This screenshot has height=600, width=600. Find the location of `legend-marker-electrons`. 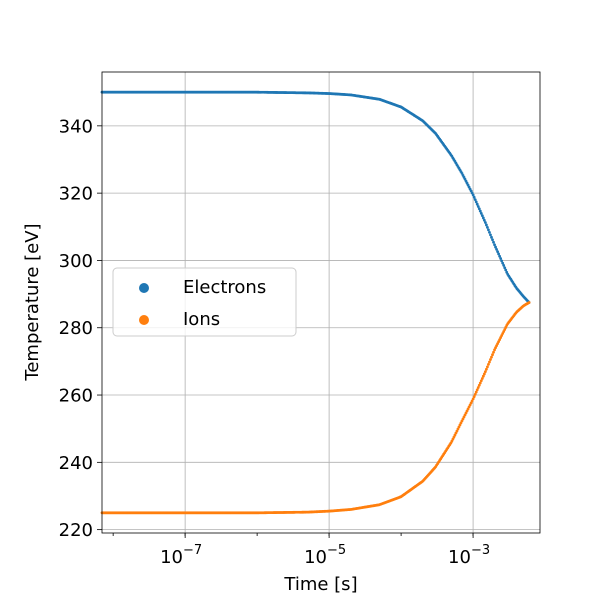

legend-marker-electrons is located at coordinates (144, 288).